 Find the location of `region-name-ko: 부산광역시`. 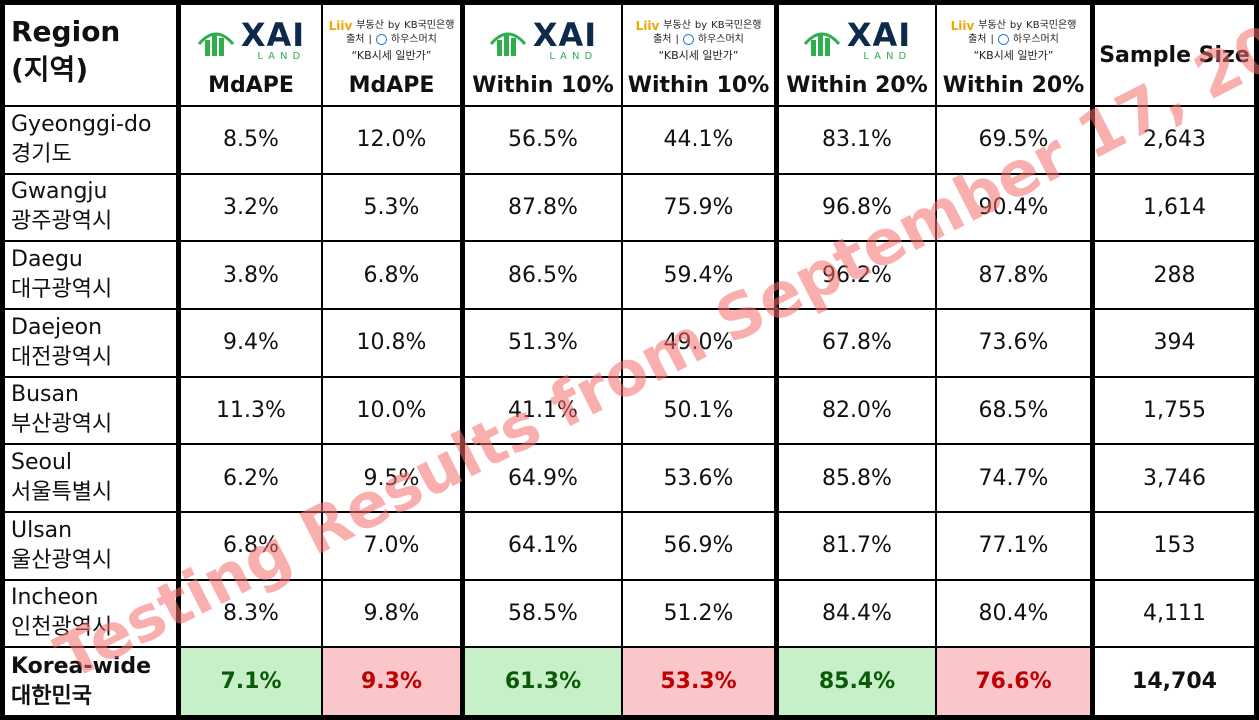

region-name-ko: 부산광역시 is located at coordinates (62, 425).